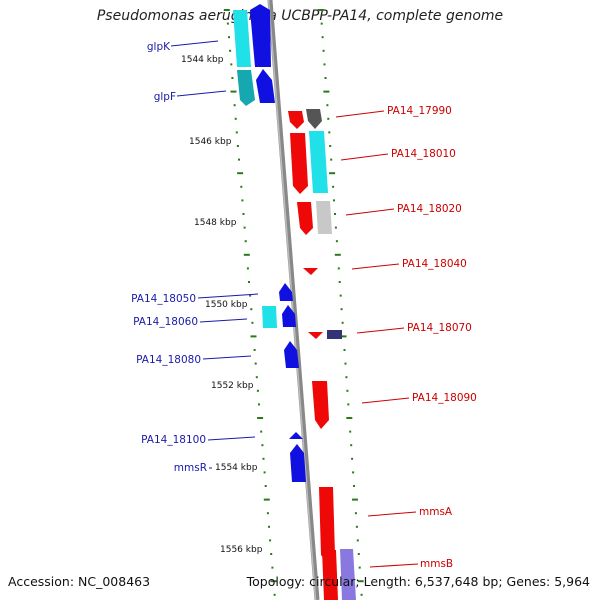 Image resolution: width=600 pixels, height=600 pixels. What do you see at coordinates (293, 300) in the screenshot?
I see `genome-backbone` at bounding box center [293, 300].